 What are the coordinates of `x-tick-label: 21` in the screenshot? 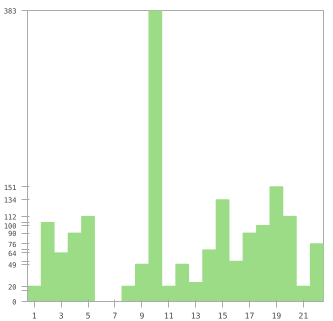 It's located at (303, 316).